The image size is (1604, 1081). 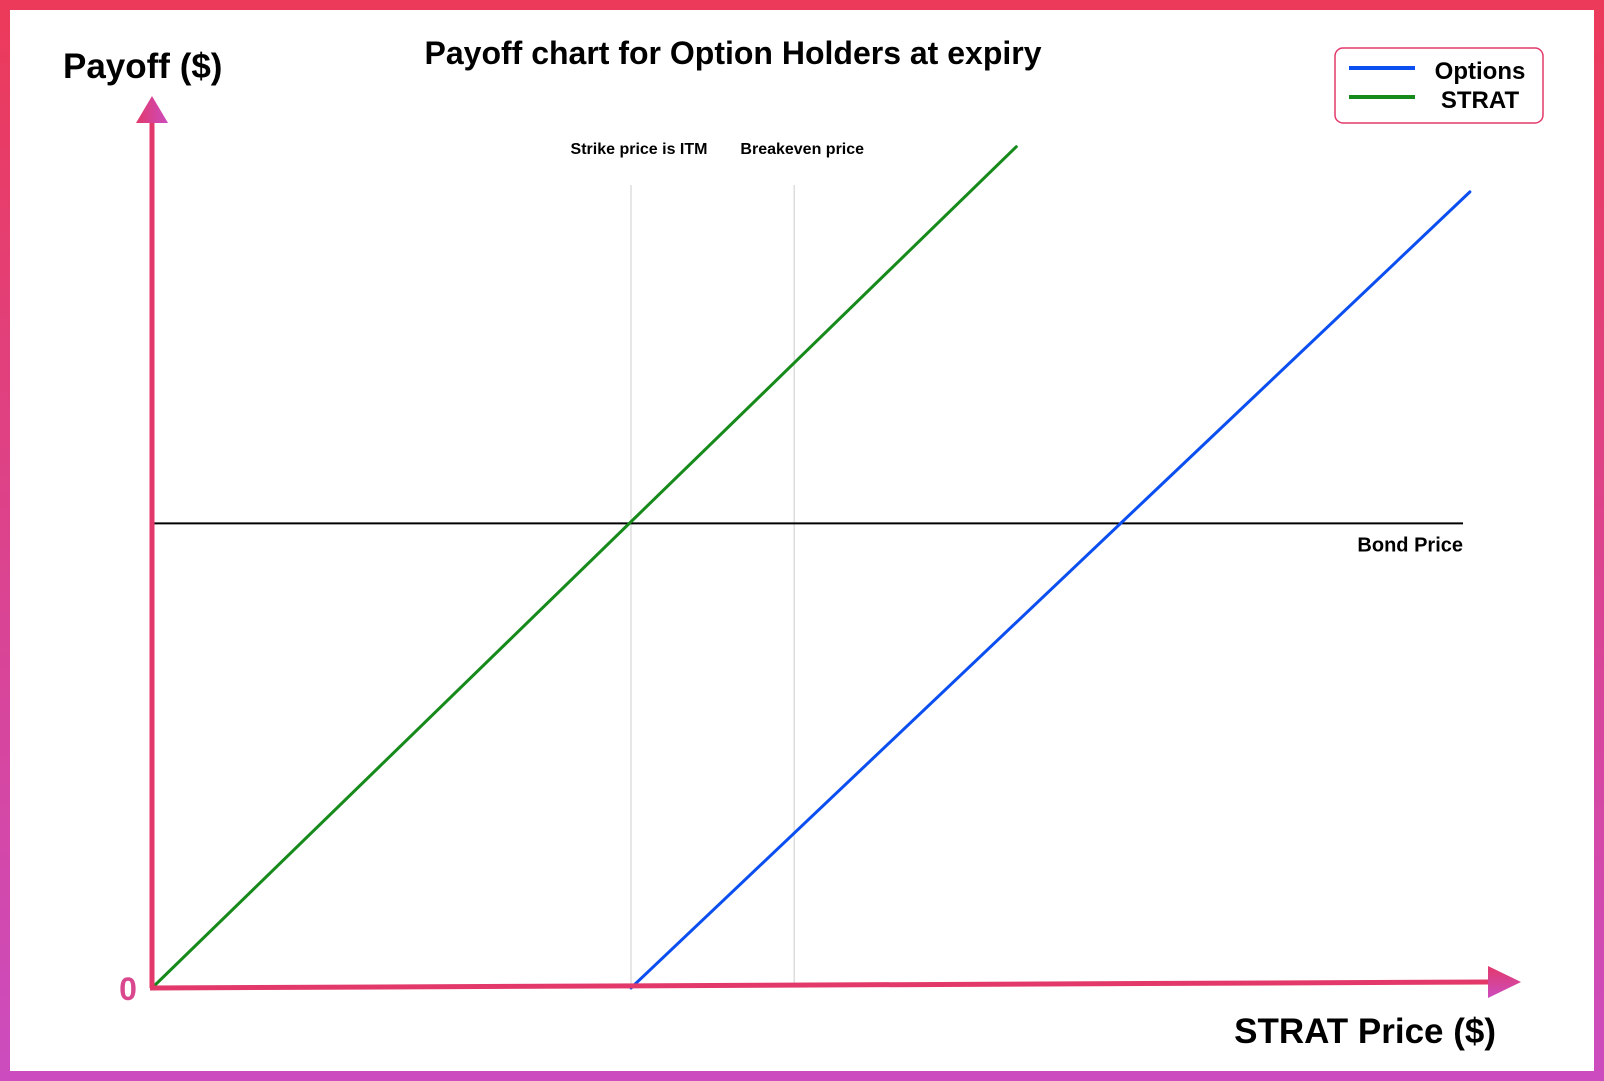 I want to click on y-axis-arrowhead, so click(x=152, y=109).